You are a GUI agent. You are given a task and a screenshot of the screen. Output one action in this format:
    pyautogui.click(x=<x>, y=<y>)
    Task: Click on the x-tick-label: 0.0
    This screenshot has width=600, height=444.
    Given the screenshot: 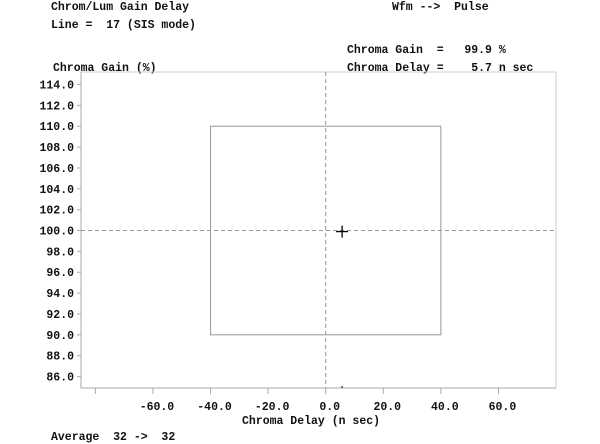 What is the action you would take?
    pyautogui.click(x=329, y=407)
    